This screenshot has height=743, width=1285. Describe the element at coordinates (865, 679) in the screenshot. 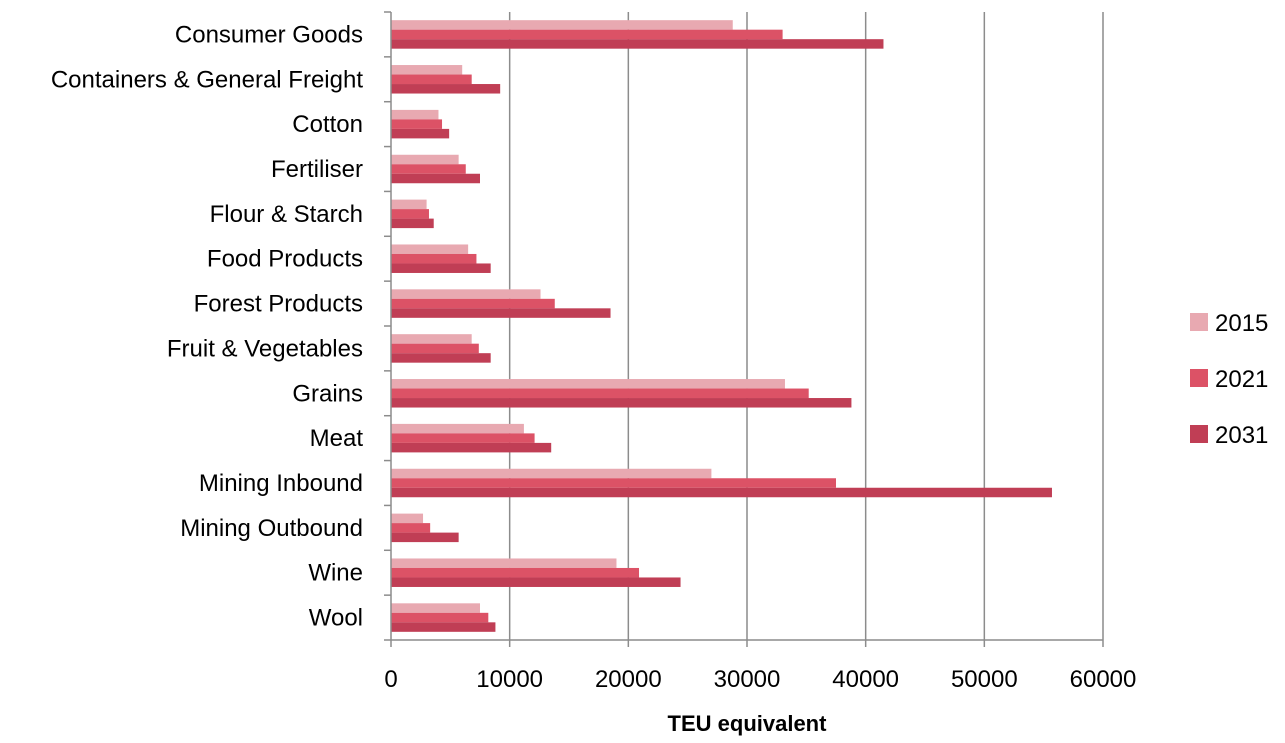

I see `x-tick-label-40000: 40000` at that location.